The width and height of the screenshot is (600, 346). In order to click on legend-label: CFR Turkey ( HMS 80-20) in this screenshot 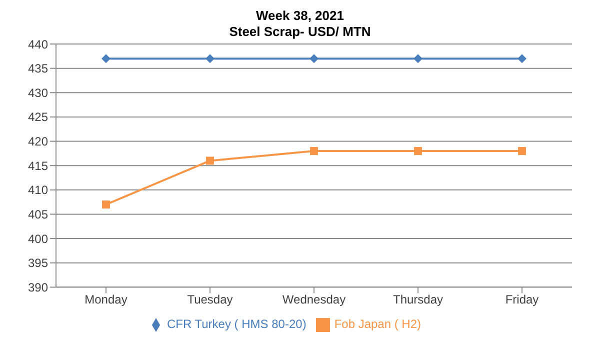, I will do `click(236, 324)`.